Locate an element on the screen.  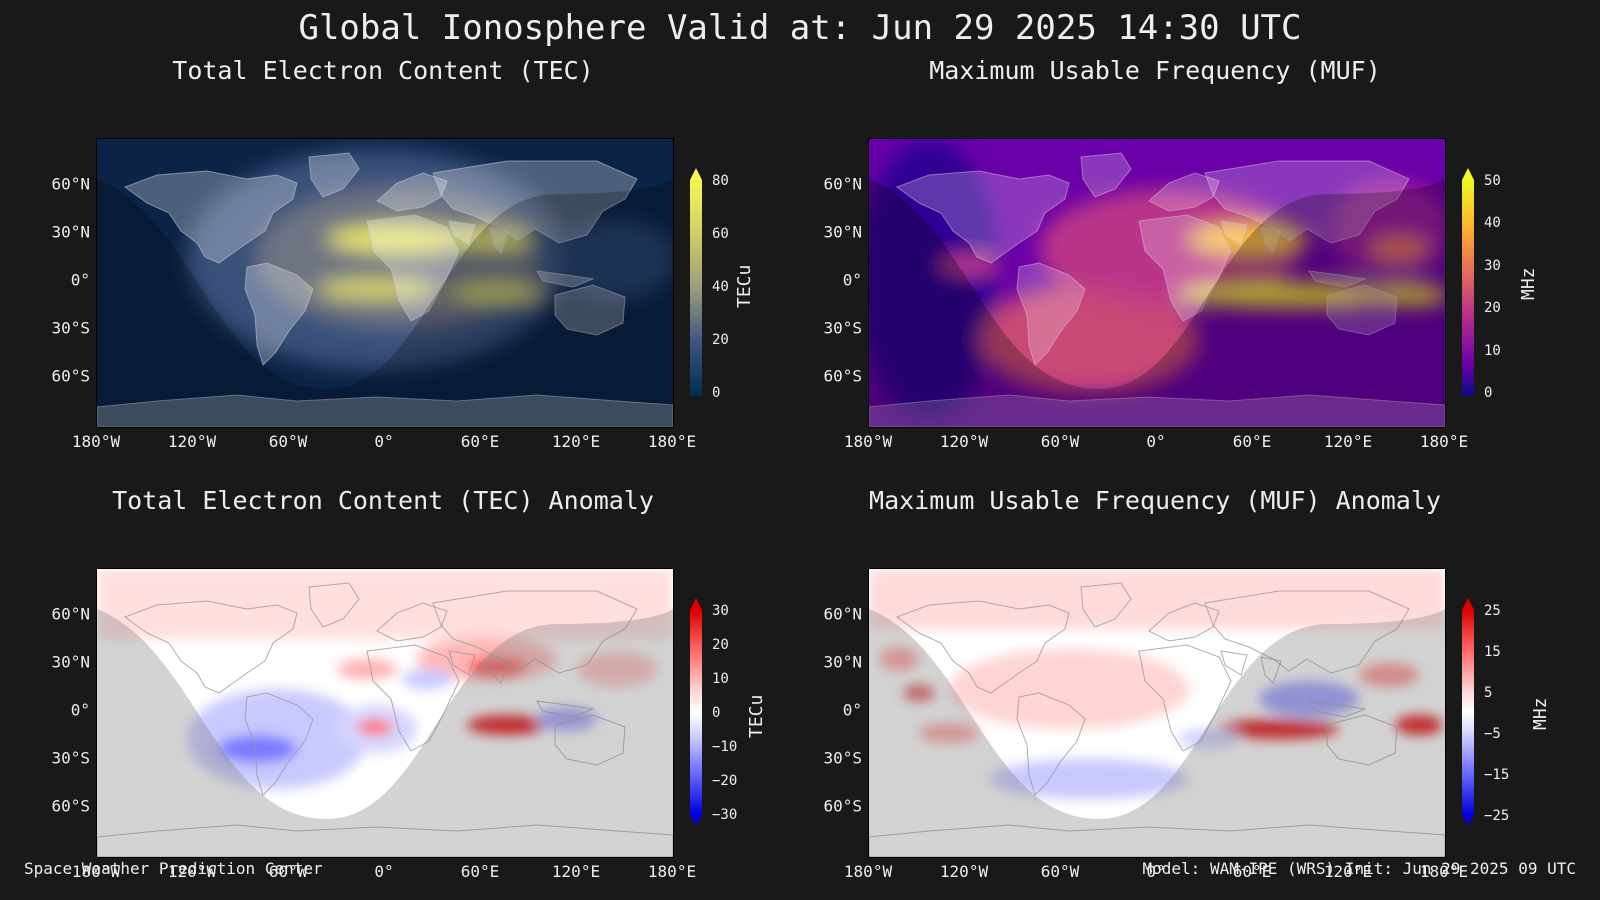
tec-anomaly-cbar-tick: −30 is located at coordinates (725, 815).